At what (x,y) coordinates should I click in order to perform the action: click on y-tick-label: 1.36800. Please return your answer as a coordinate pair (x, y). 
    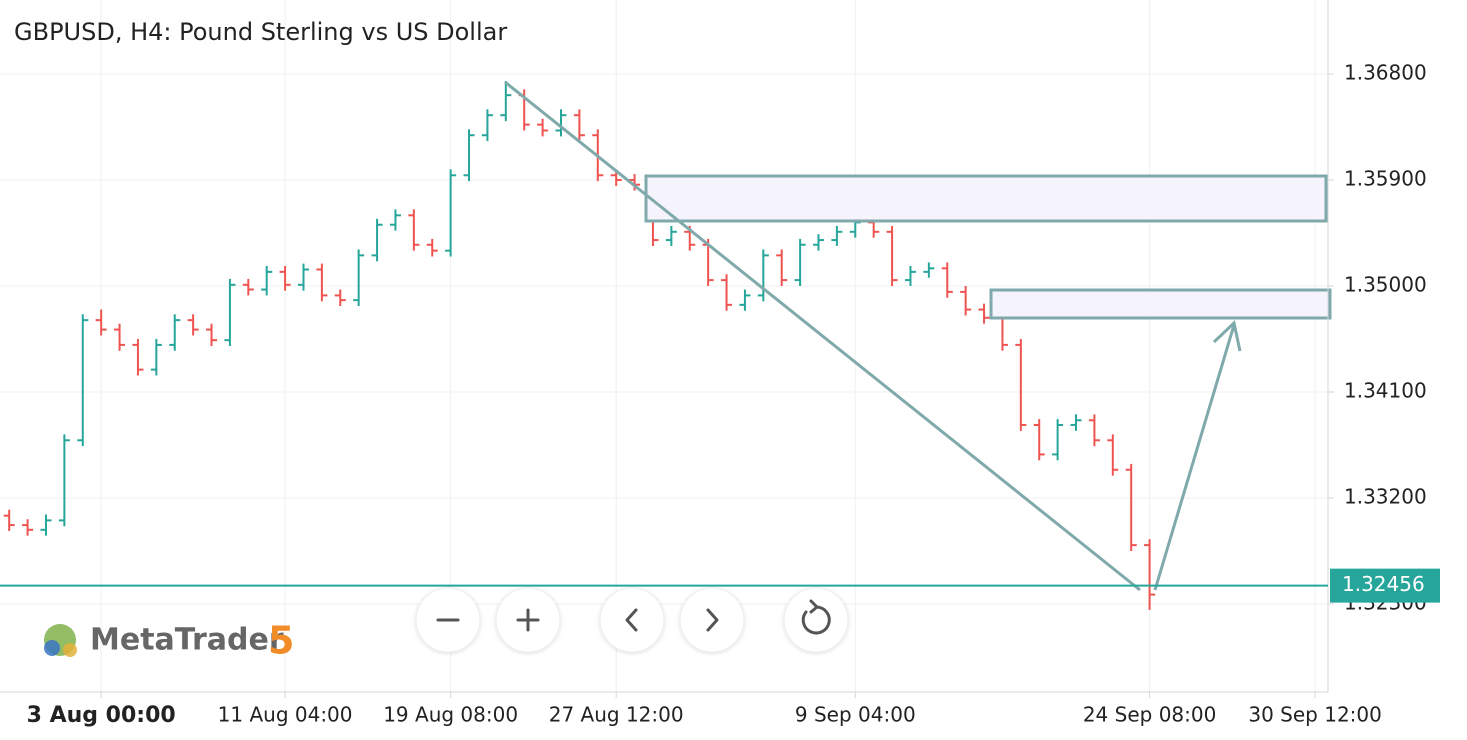
    Looking at the image, I should click on (1385, 72).